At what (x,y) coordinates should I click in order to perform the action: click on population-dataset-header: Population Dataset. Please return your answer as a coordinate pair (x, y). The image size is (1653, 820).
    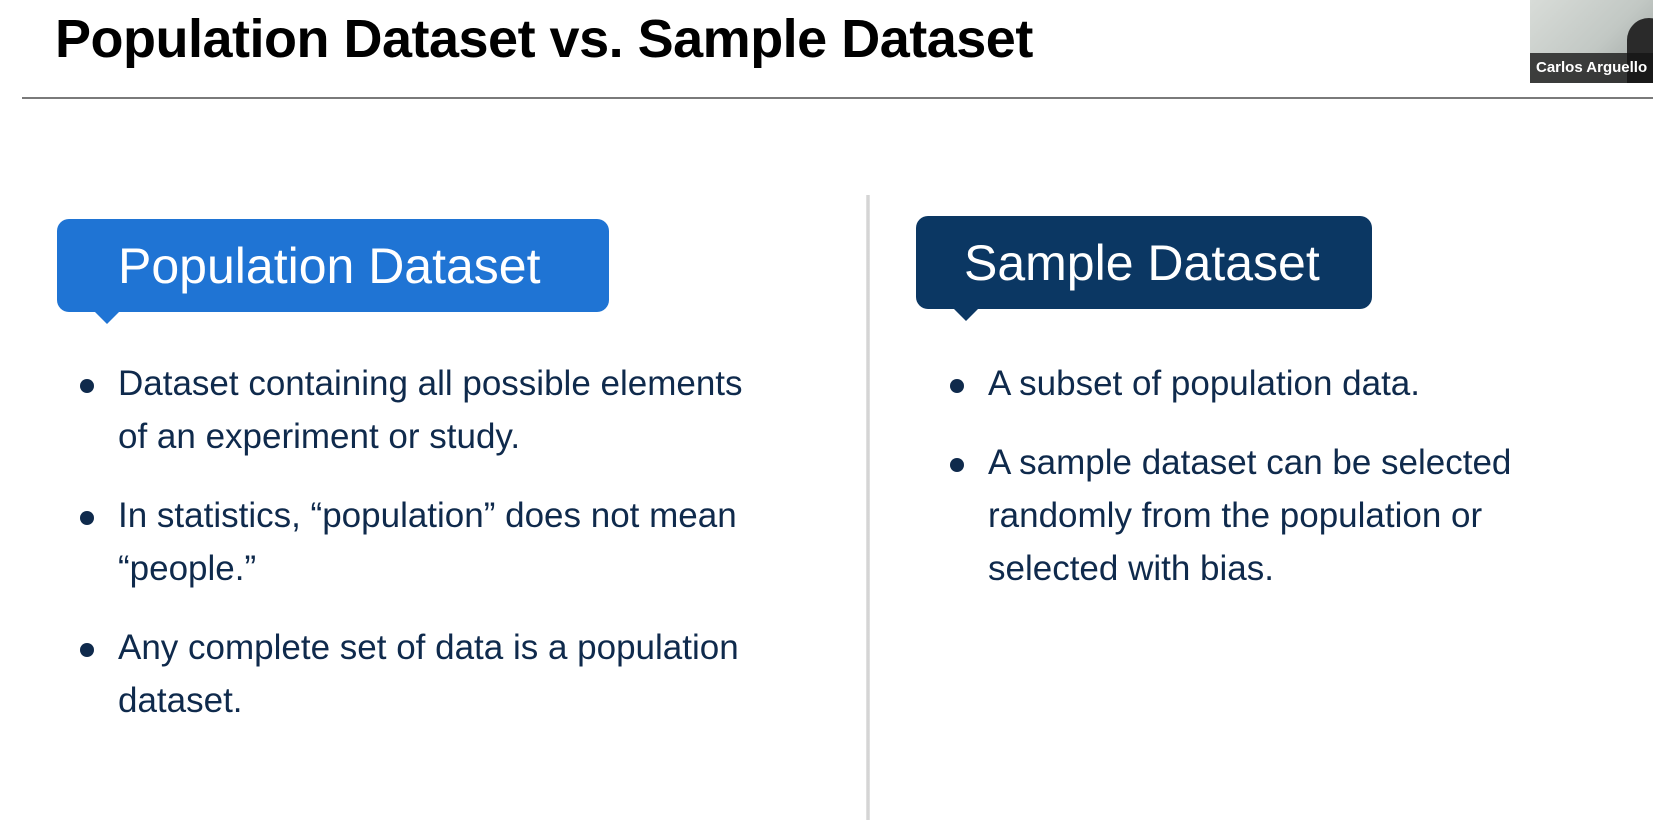
    Looking at the image, I should click on (333, 271).